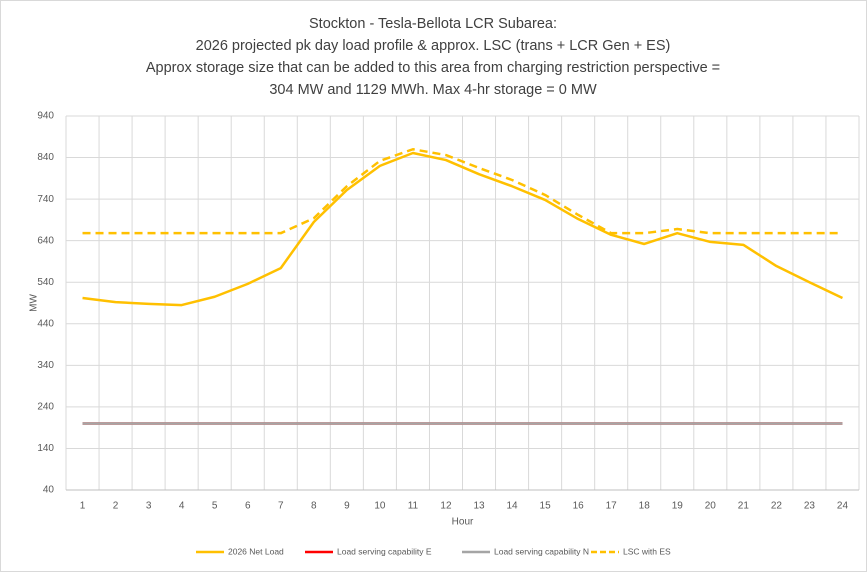 This screenshot has width=867, height=572. What do you see at coordinates (281, 506) in the screenshot?
I see `x-tick-label: 7` at bounding box center [281, 506].